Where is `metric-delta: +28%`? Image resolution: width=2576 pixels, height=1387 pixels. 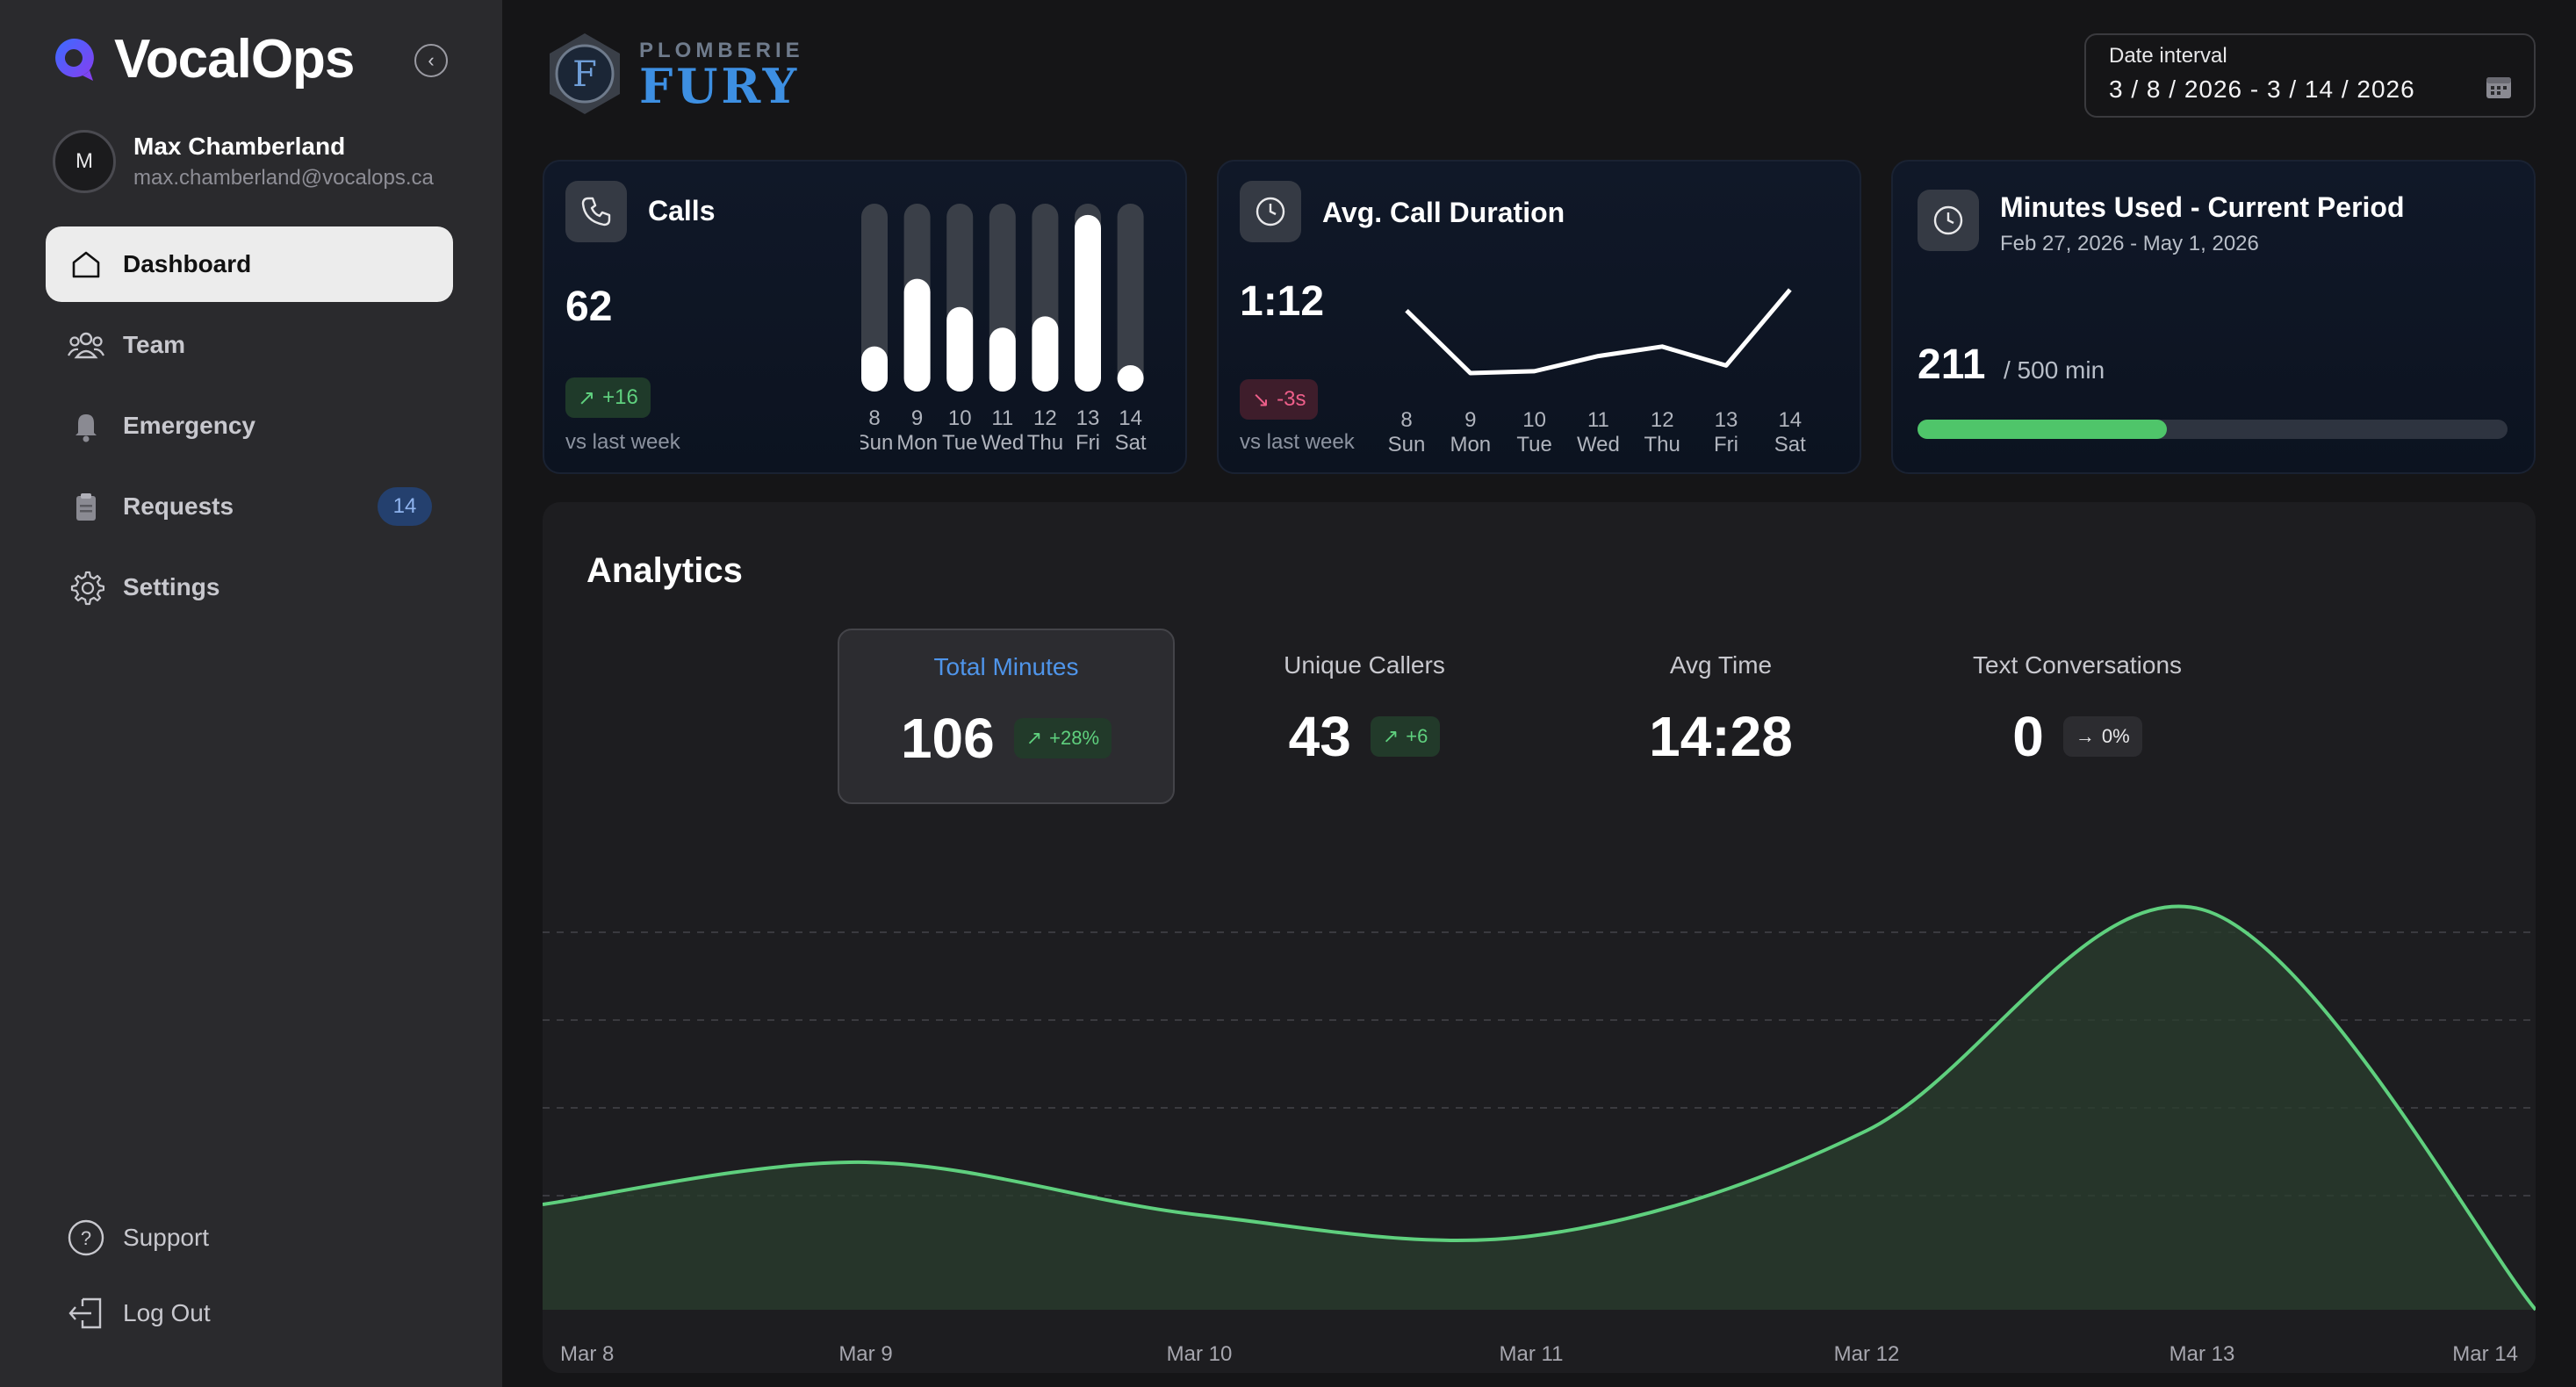 metric-delta: +28% is located at coordinates (1074, 738).